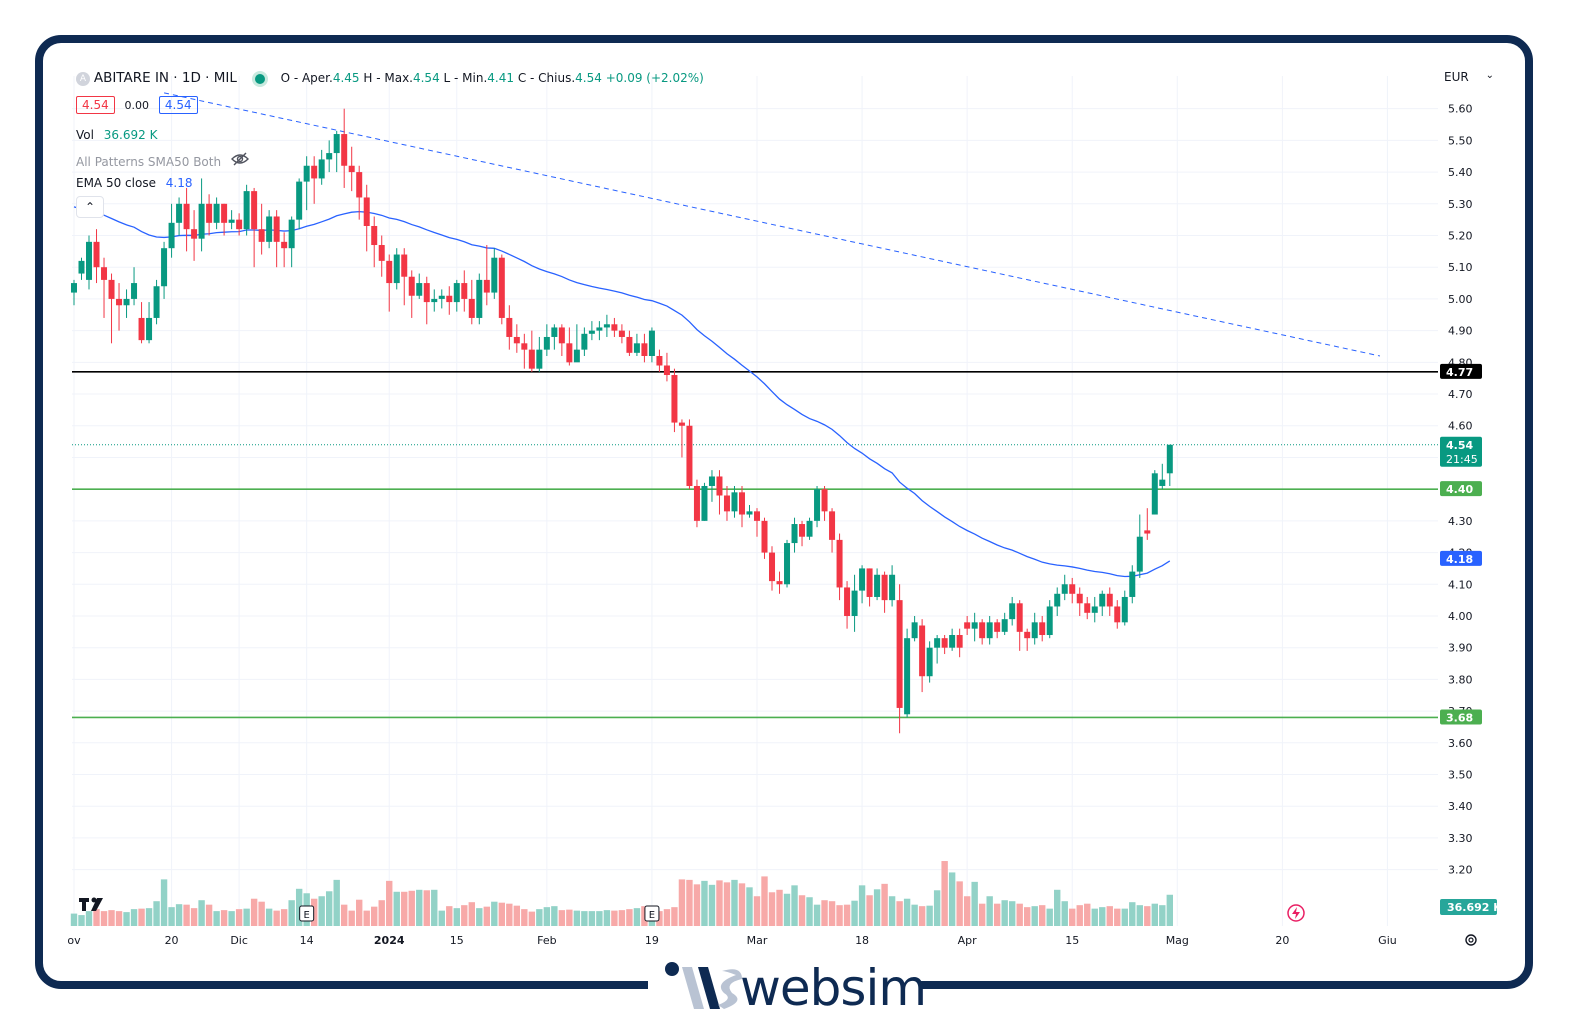 The height and width of the screenshot is (1032, 1584). I want to click on y-tick-label: 5.20, so click(1460, 236).